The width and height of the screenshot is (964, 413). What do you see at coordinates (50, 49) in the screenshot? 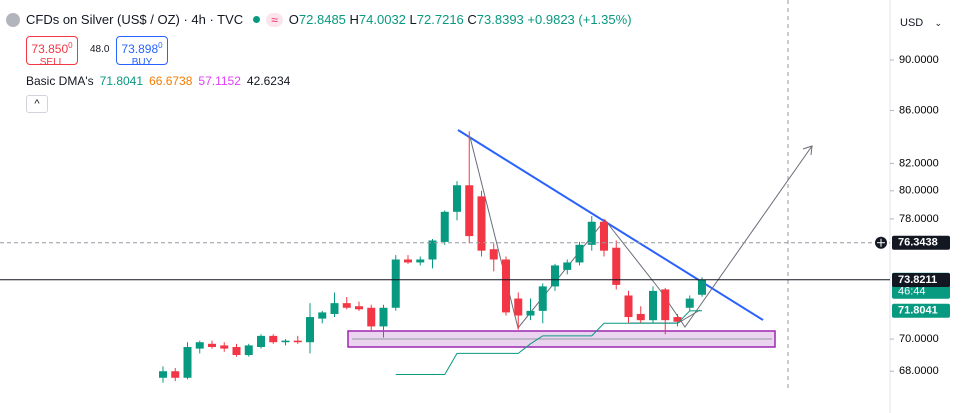
I see `sell-price: 73.850` at bounding box center [50, 49].